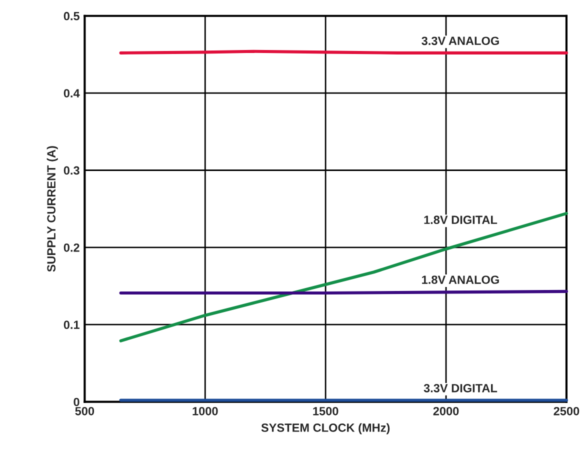 This screenshot has height=454, width=584. What do you see at coordinates (205, 411) in the screenshot?
I see `x-tick-label: 1000` at bounding box center [205, 411].